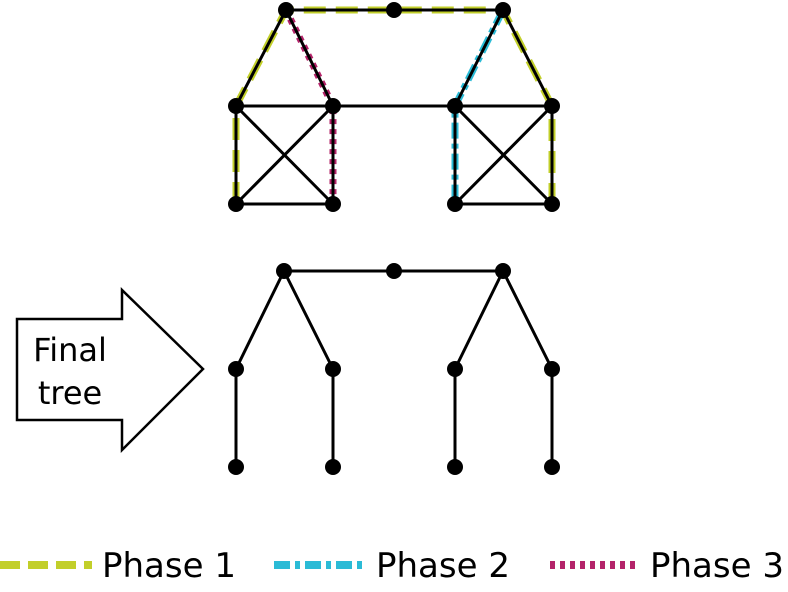 The image size is (788, 592). I want to click on final-tree-arrow: Final tree, so click(110, 370).